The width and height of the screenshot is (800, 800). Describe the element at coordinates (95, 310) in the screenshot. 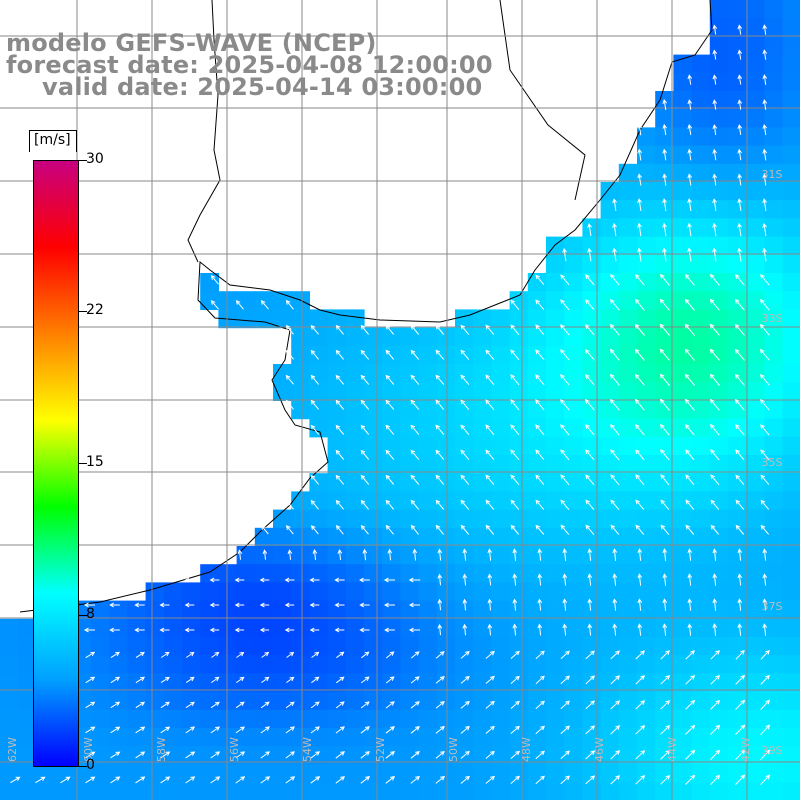

I see `colorbar-tick-label: 22` at that location.